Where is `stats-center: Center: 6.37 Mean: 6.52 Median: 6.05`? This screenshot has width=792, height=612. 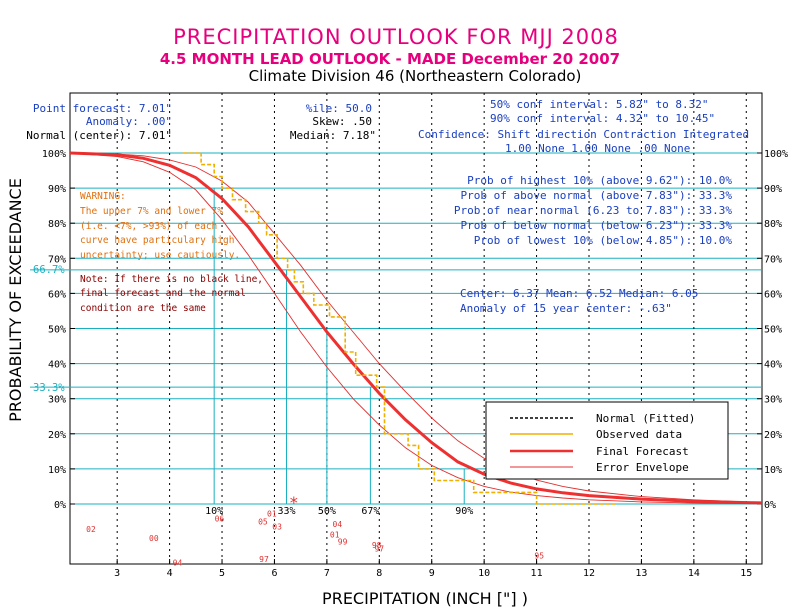 stats-center: Center: 6.37 Mean: 6.52 Median: 6.05 is located at coordinates (579, 293).